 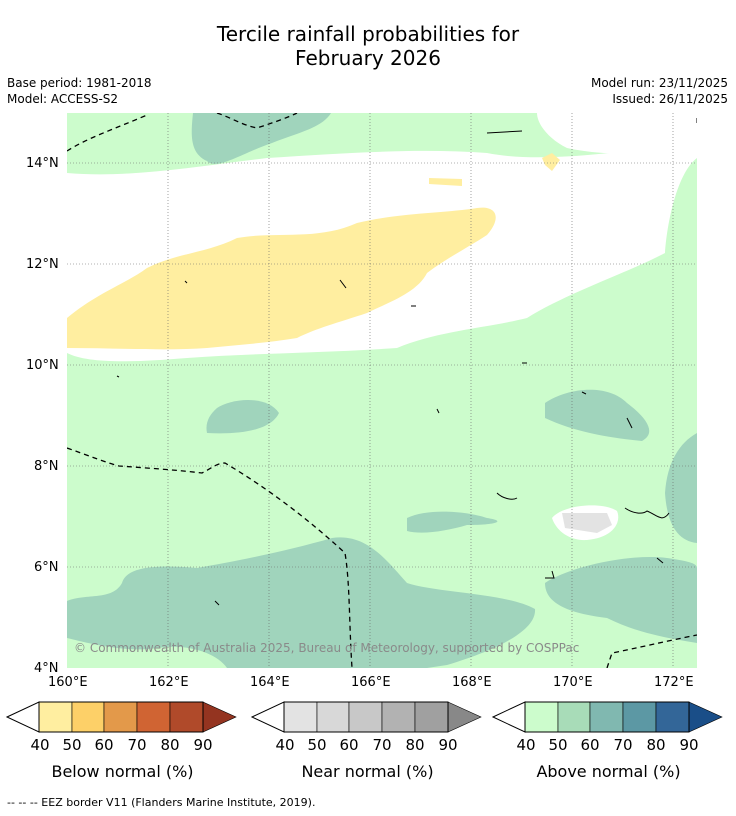 I want to click on cb-above-extend-high, so click(x=705, y=717).